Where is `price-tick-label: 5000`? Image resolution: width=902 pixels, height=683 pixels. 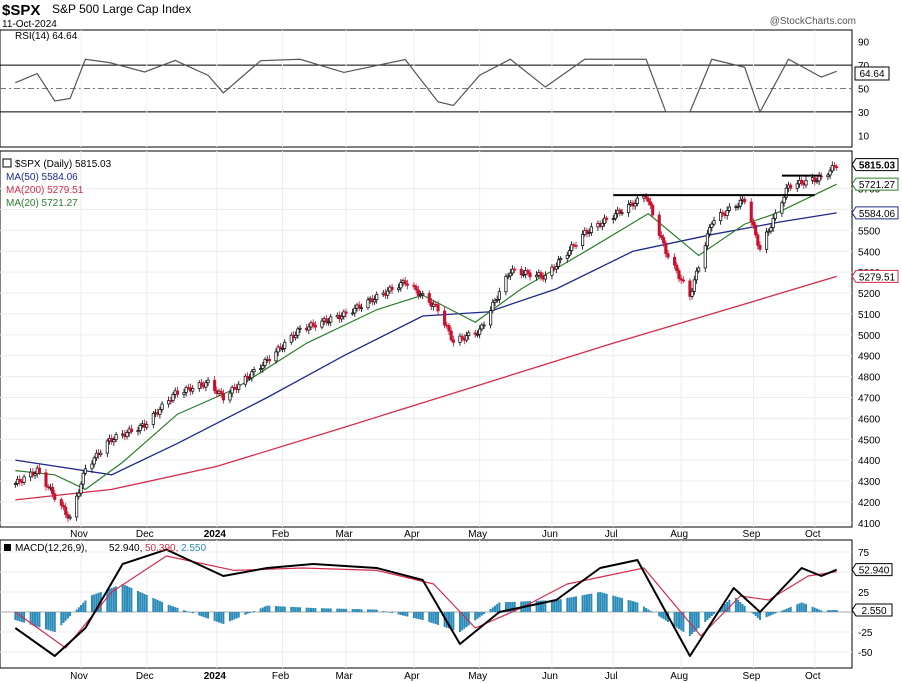
price-tick-label: 5000 is located at coordinates (869, 336).